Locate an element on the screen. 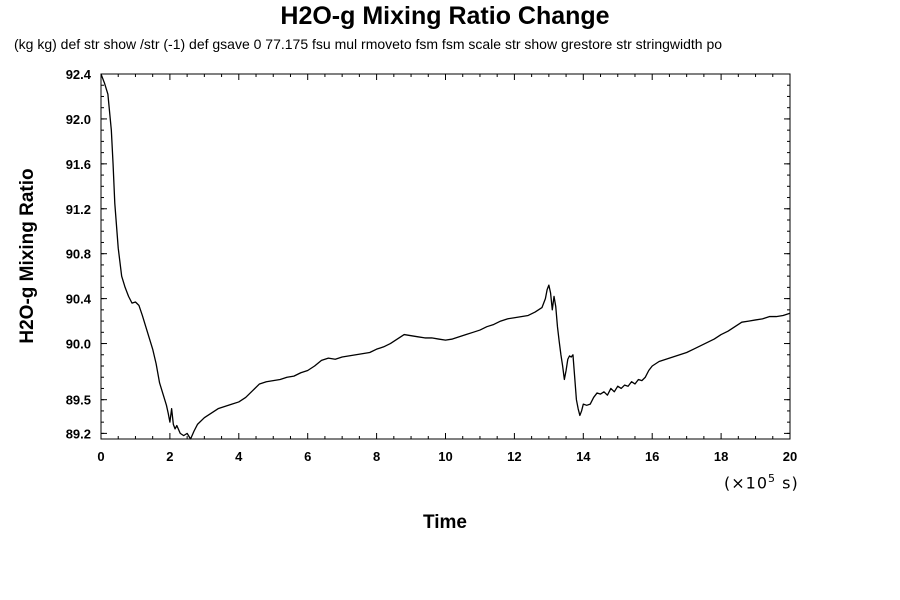  y-tick-label: 90.4 is located at coordinates (79, 299).